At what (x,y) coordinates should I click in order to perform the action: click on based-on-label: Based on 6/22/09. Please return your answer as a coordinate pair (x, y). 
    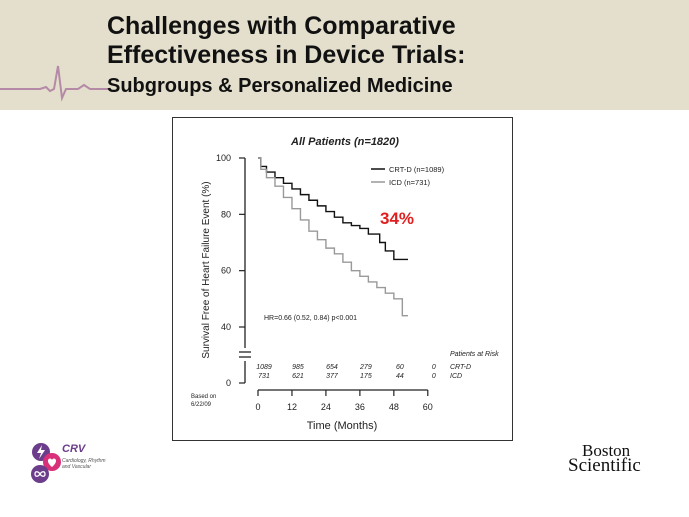
    Looking at the image, I should click on (204, 401).